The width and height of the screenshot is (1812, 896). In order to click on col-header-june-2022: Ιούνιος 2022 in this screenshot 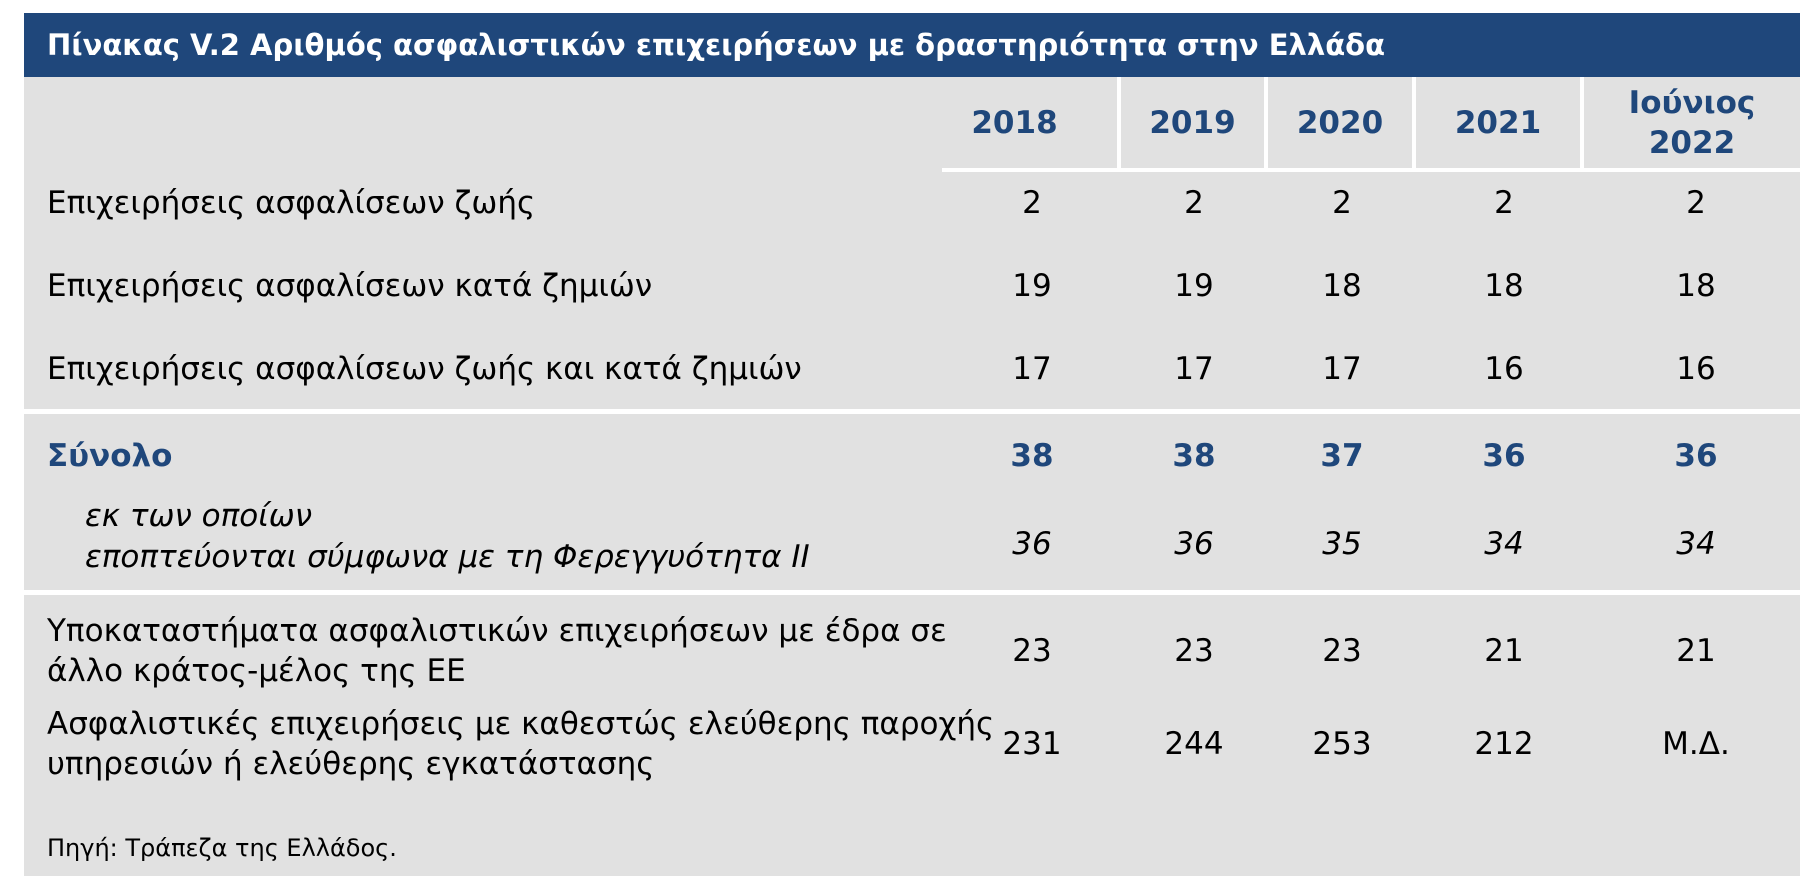, I will do `click(1692, 124)`.